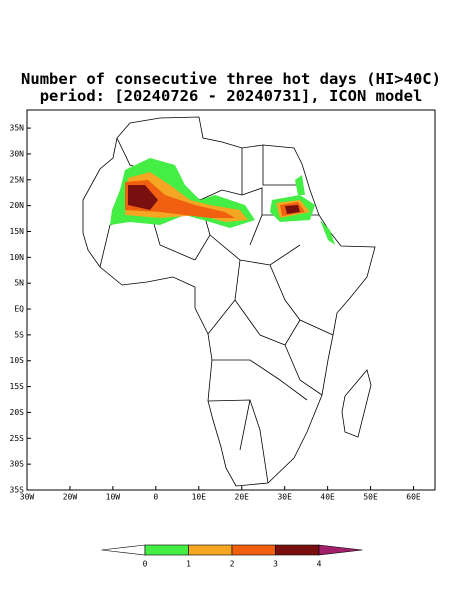 The image size is (463, 600). Describe the element at coordinates (70, 497) in the screenshot. I see `x-tick-label: 20W` at that location.